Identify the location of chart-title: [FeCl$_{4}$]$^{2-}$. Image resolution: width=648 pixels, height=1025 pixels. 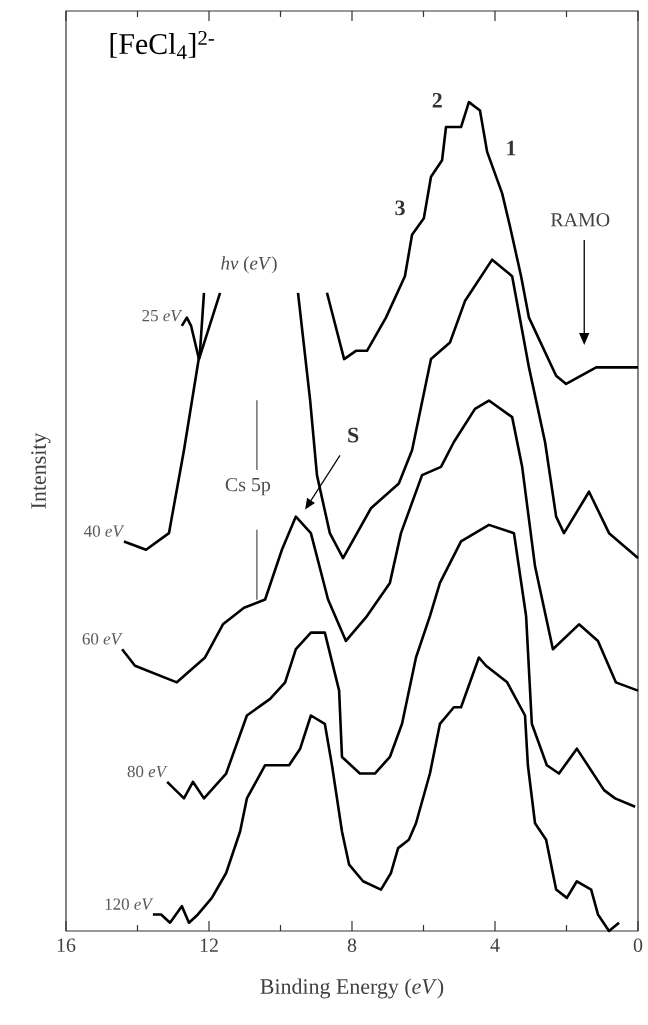
(162, 45).